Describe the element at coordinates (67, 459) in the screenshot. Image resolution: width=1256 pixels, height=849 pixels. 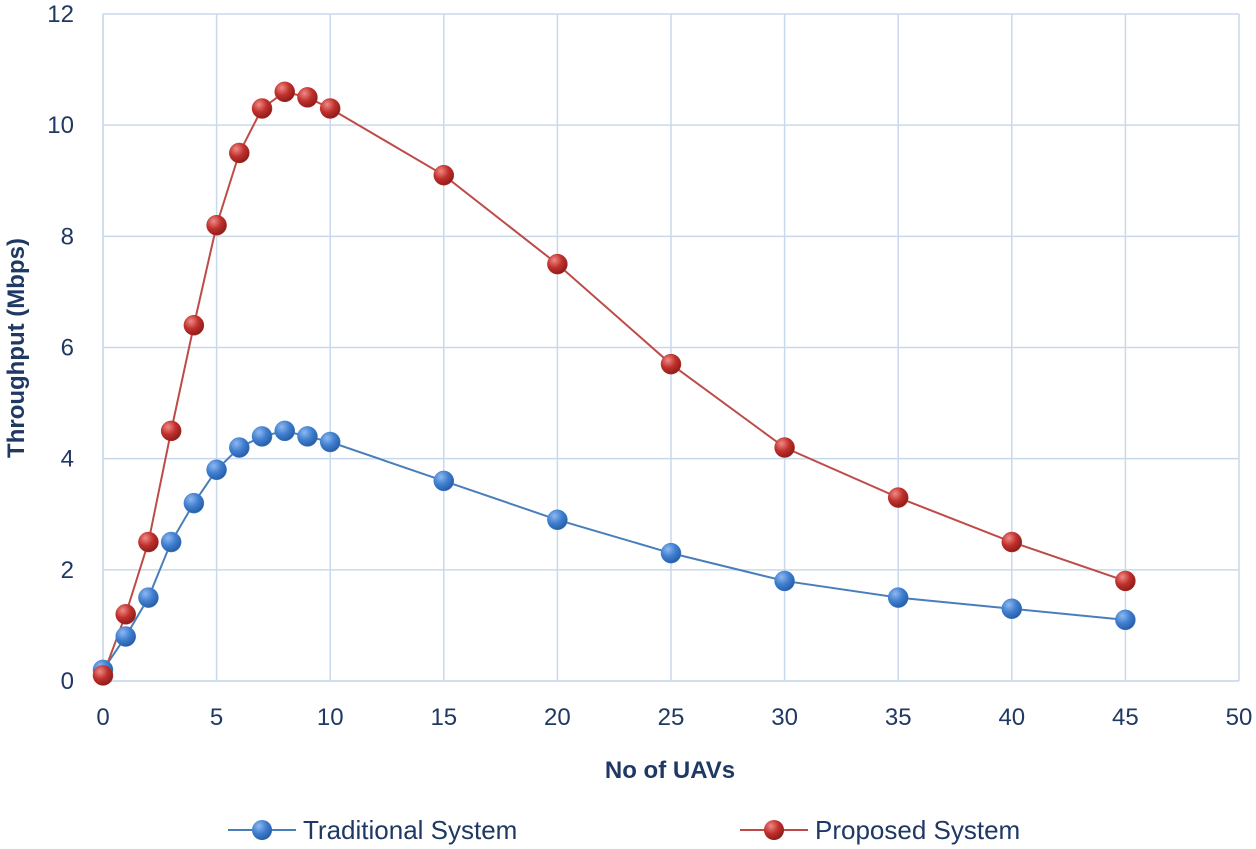
I see `y-tick-label: 4` at that location.